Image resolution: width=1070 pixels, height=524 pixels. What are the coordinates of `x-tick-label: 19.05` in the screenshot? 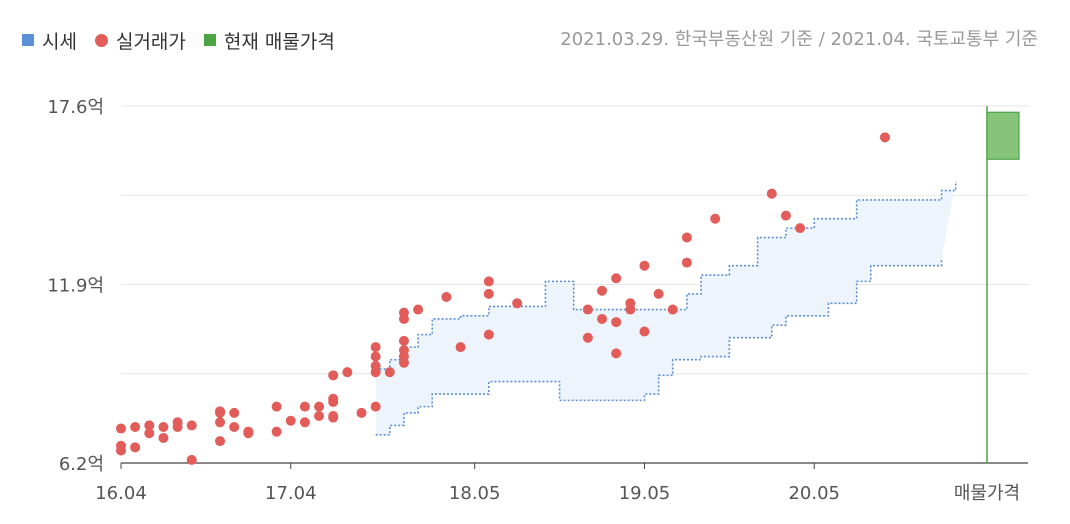 It's located at (645, 493).